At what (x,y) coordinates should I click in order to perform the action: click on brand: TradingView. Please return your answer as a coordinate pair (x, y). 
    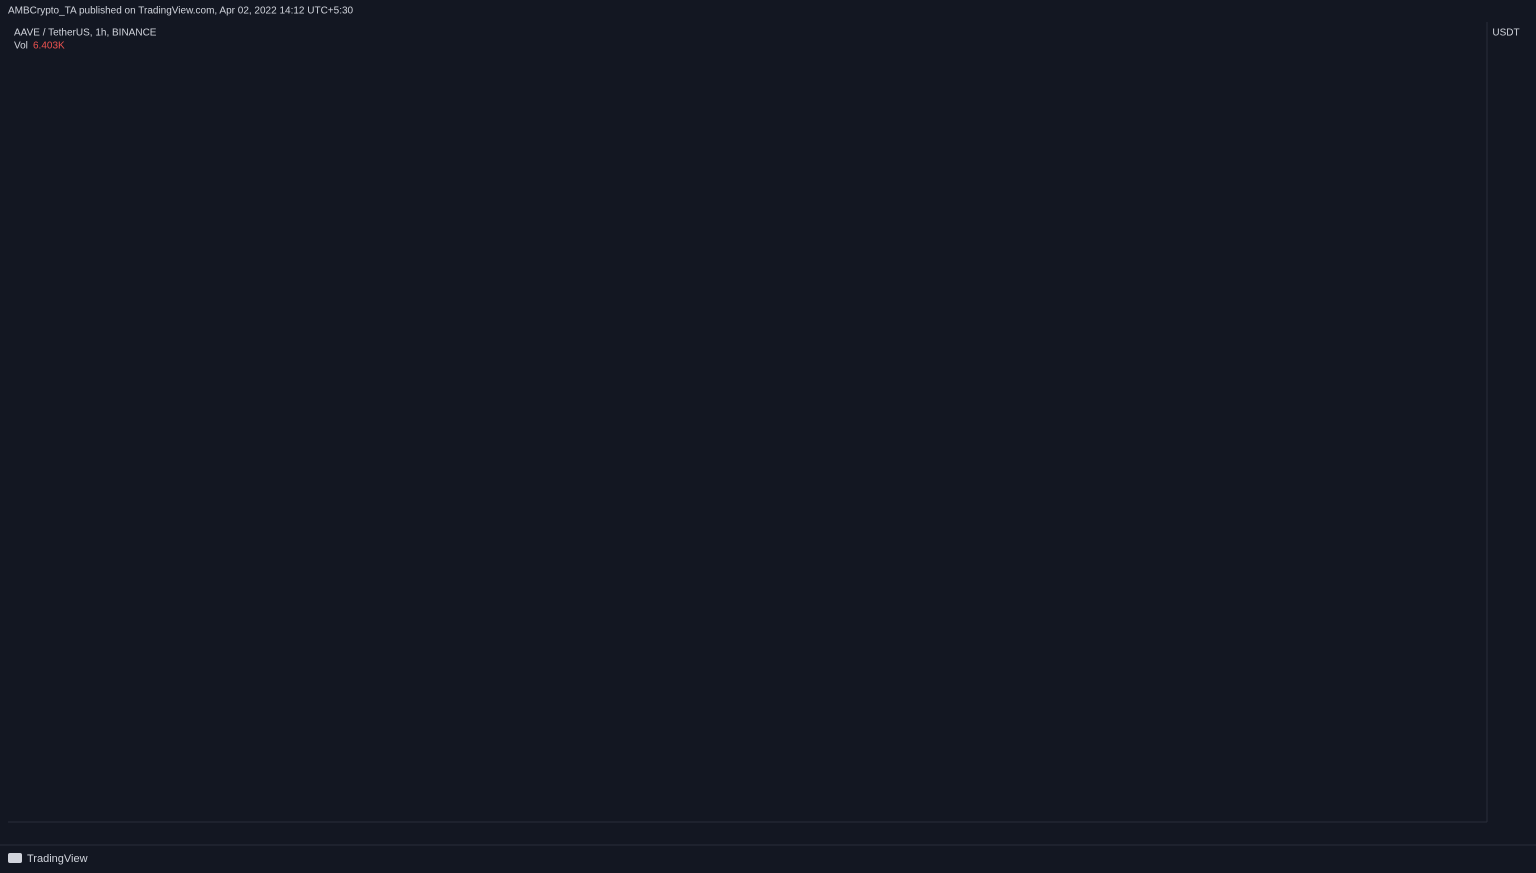
    Looking at the image, I should click on (57, 859).